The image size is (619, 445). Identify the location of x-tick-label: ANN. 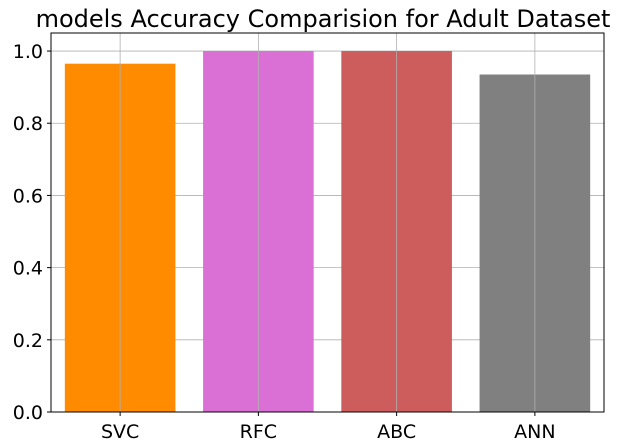
(534, 432).